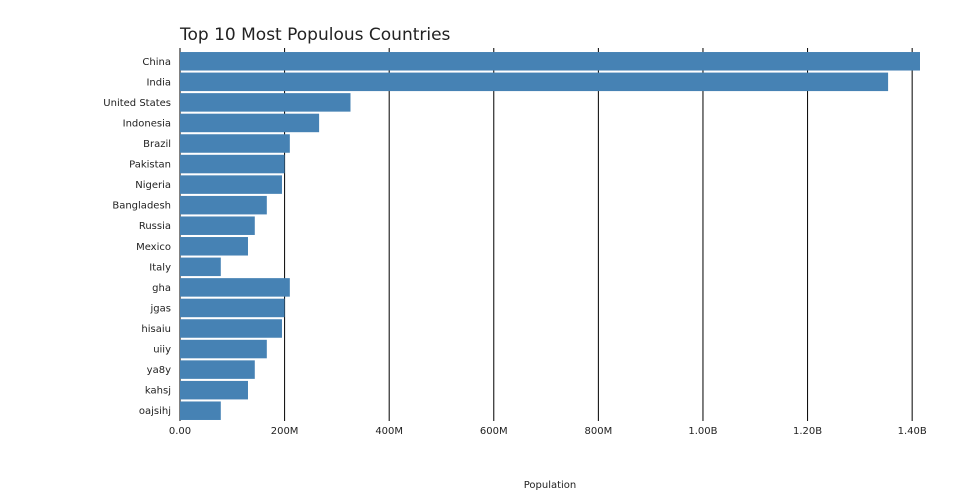 This screenshot has height=500, width=960. Describe the element at coordinates (160, 308) in the screenshot. I see `y-tick-label: jgas` at that location.